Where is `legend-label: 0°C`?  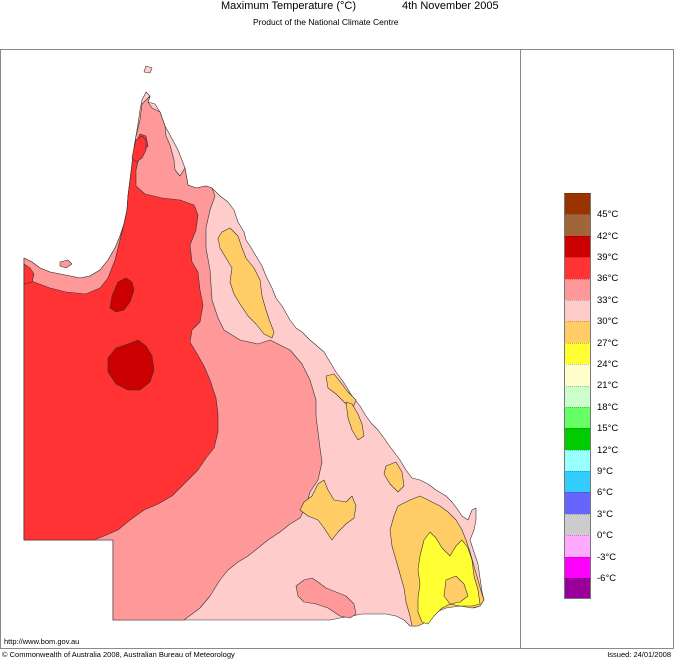
legend-label: 0°C is located at coordinates (605, 535).